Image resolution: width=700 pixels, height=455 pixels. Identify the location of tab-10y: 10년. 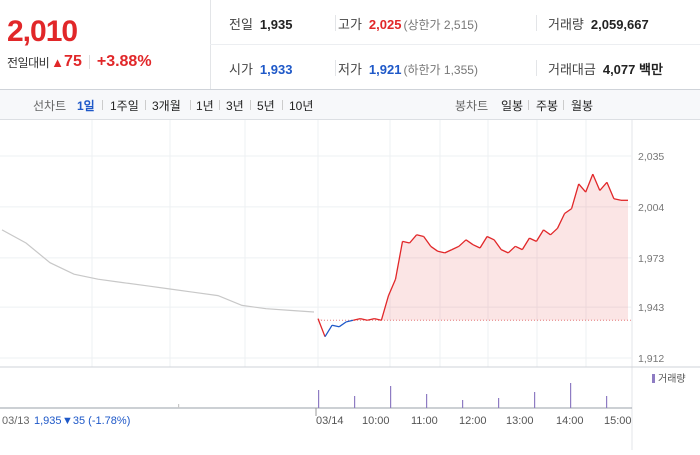
(301, 106).